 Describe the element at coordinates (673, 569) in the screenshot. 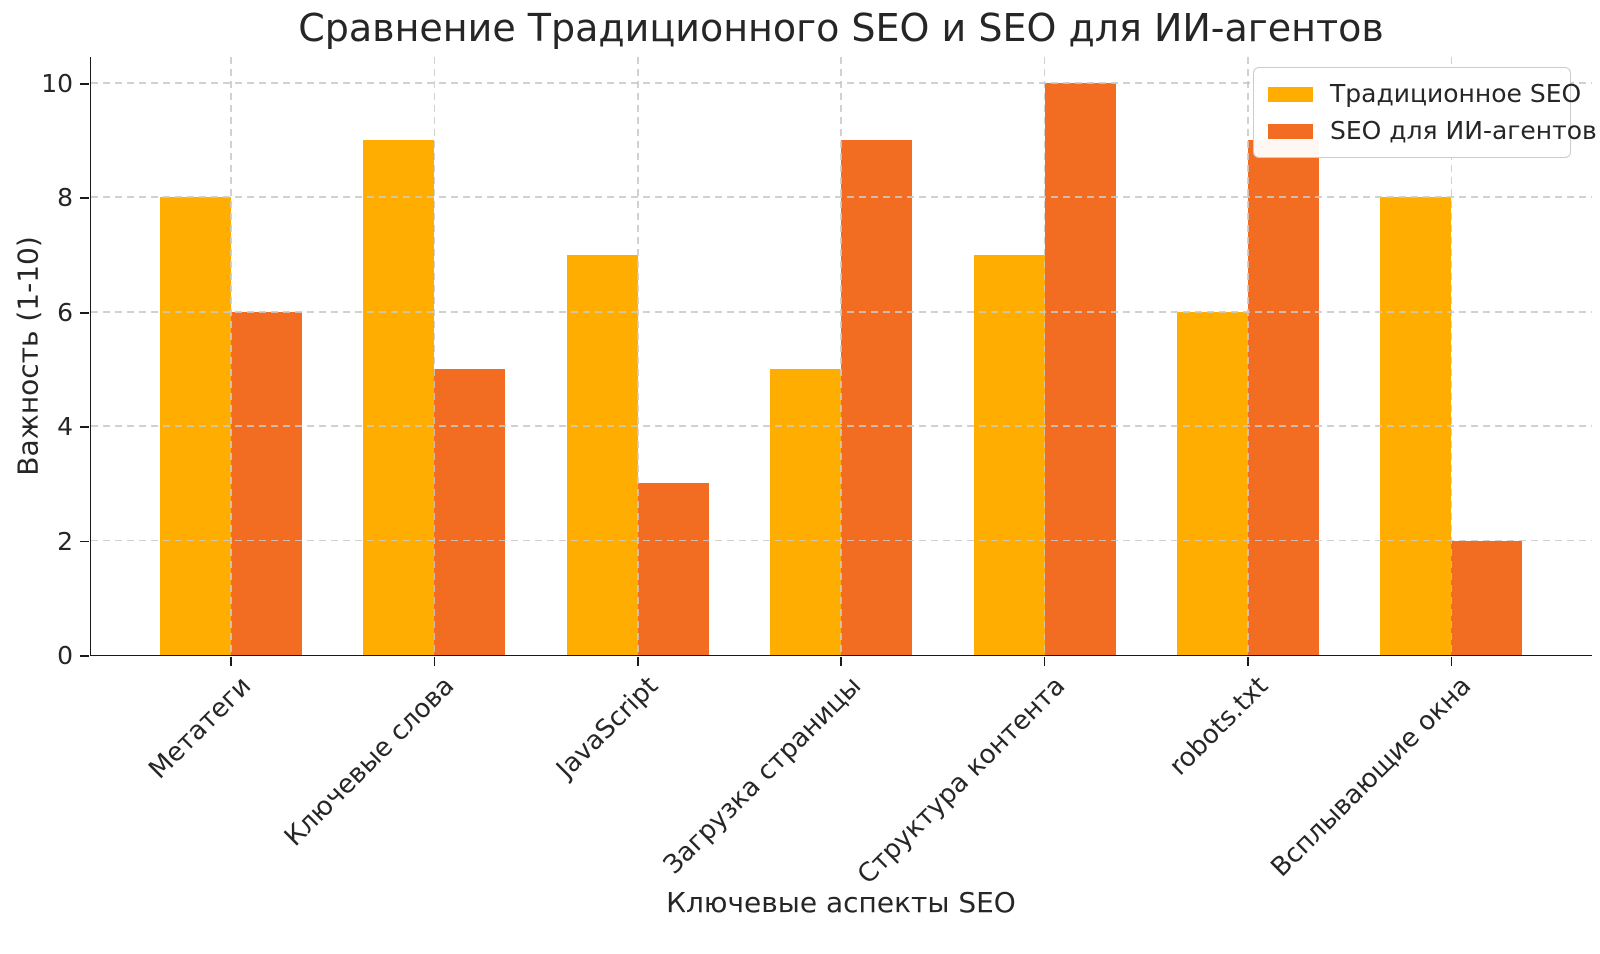

I see `bar-s1-c2` at that location.